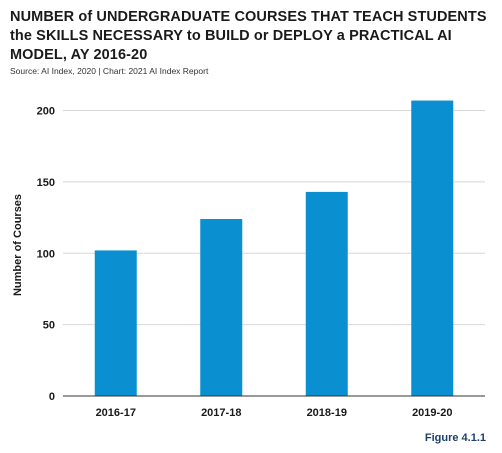 This screenshot has width=502, height=453. Describe the element at coordinates (18, 245) in the screenshot. I see `y-axis-label: Number of Courses` at that location.